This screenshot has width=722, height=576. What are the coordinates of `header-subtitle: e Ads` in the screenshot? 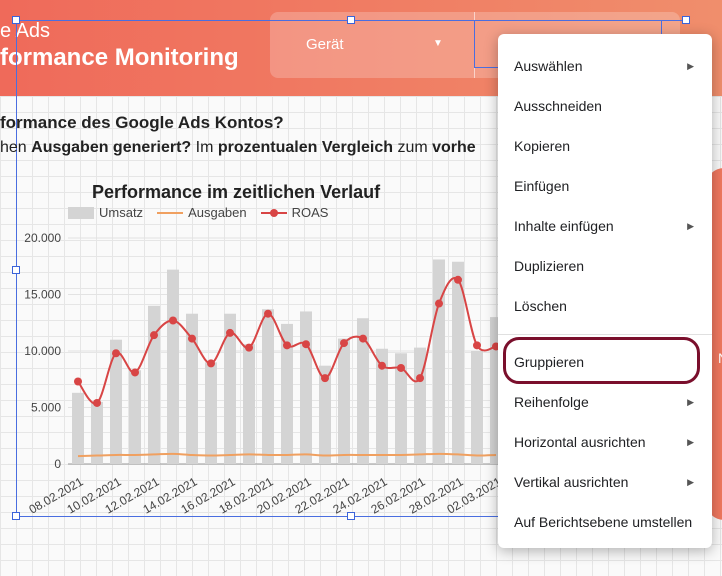 It's located at (25, 31).